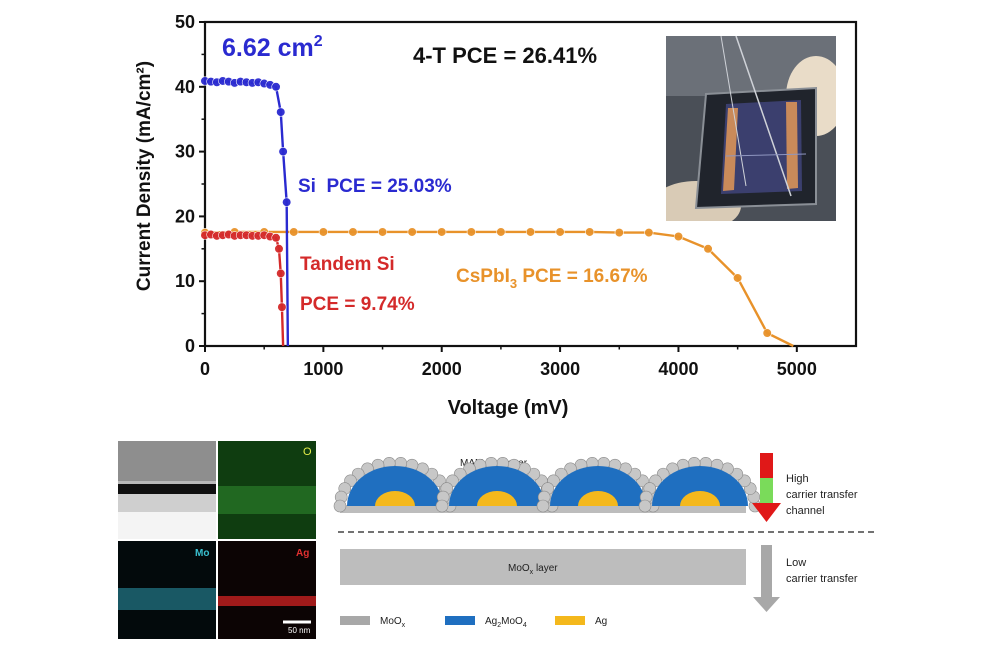  Describe the element at coordinates (460, 620) in the screenshot. I see `legend-ag2moo4-swatch` at that location.